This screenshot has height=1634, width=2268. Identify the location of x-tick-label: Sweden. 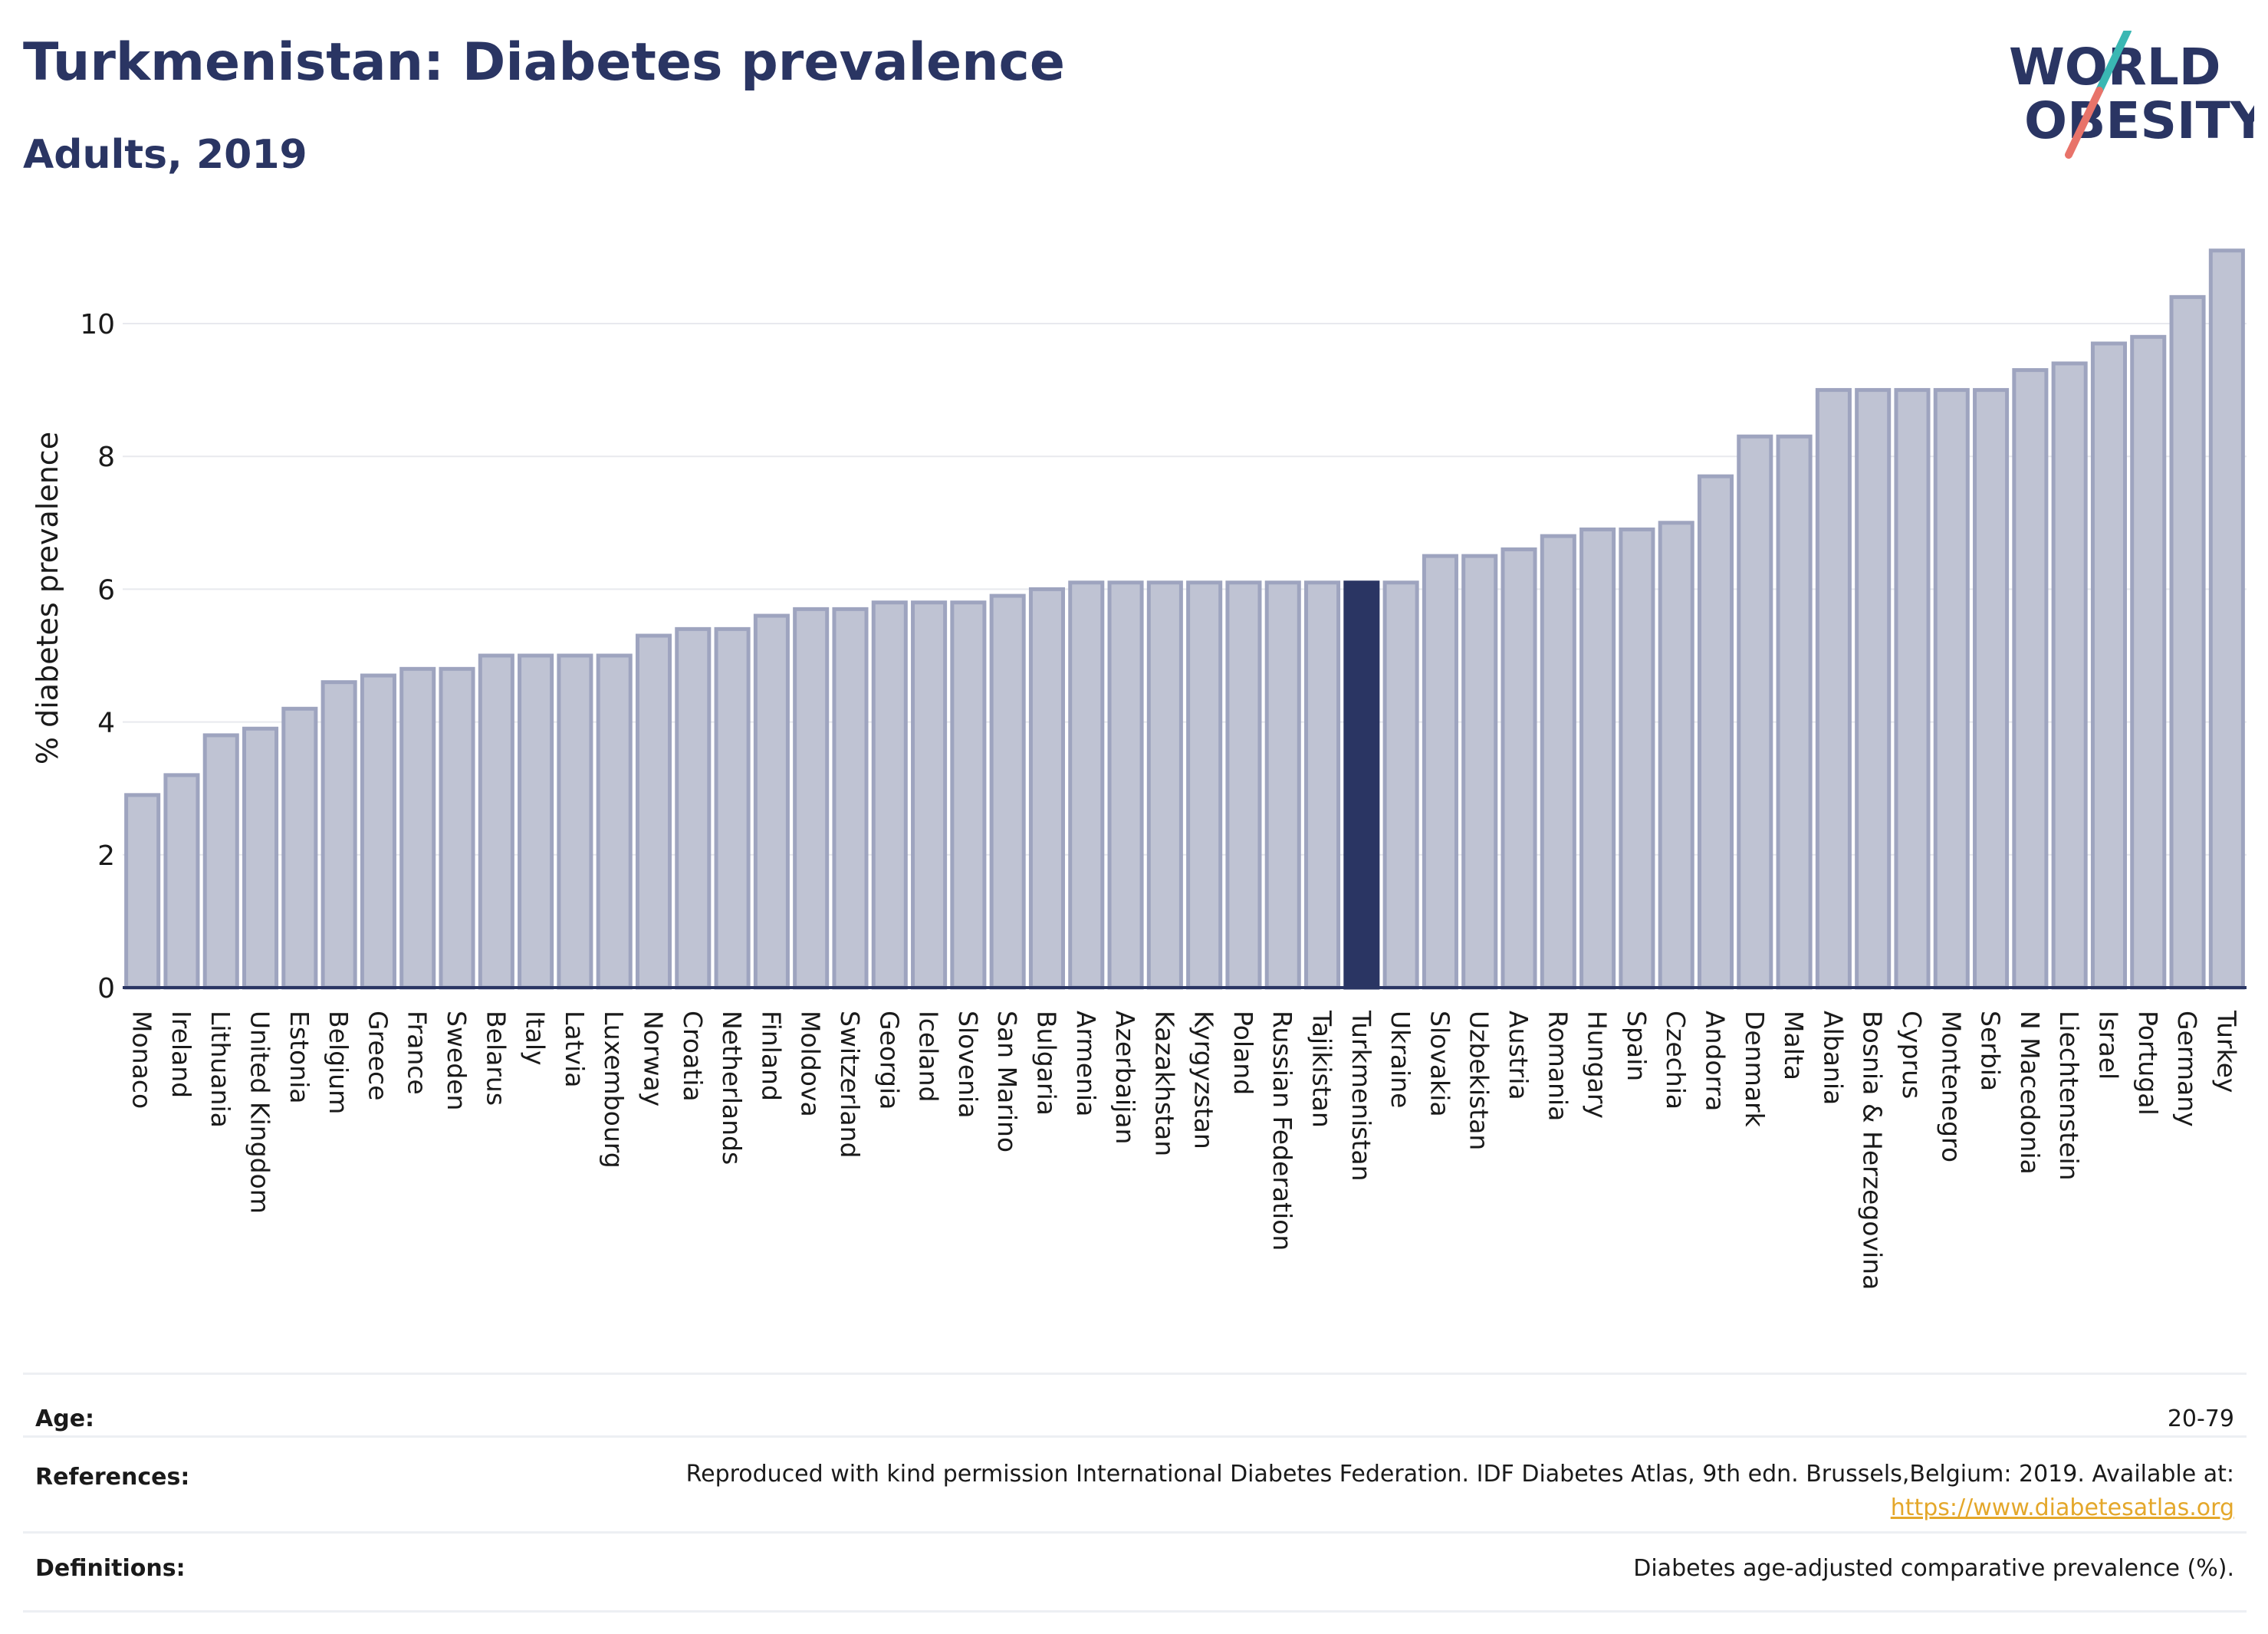
(457, 1061).